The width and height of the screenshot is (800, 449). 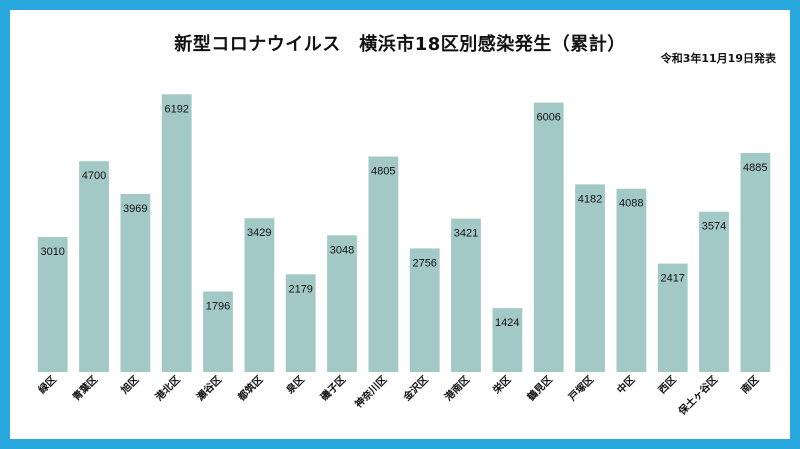 I want to click on category-label-13: 戸塚区, so click(x=581, y=388).